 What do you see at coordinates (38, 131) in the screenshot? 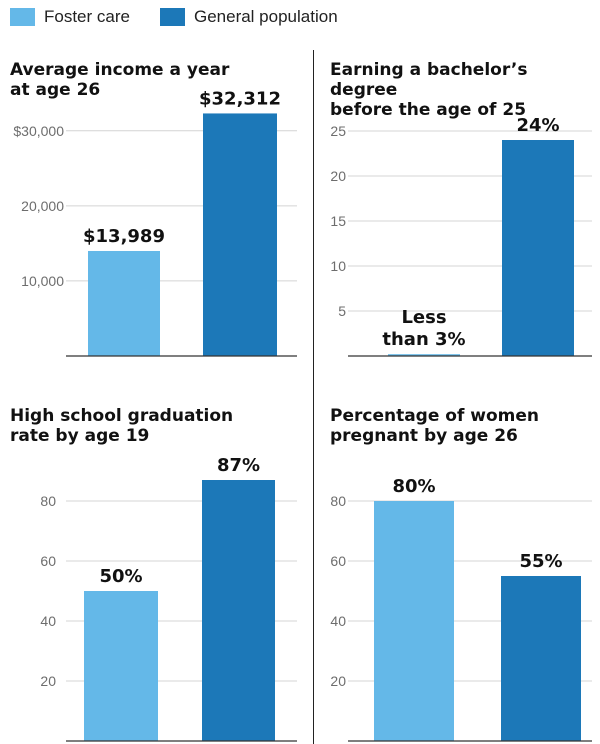
I see `income-tick-label: $30,000` at bounding box center [38, 131].